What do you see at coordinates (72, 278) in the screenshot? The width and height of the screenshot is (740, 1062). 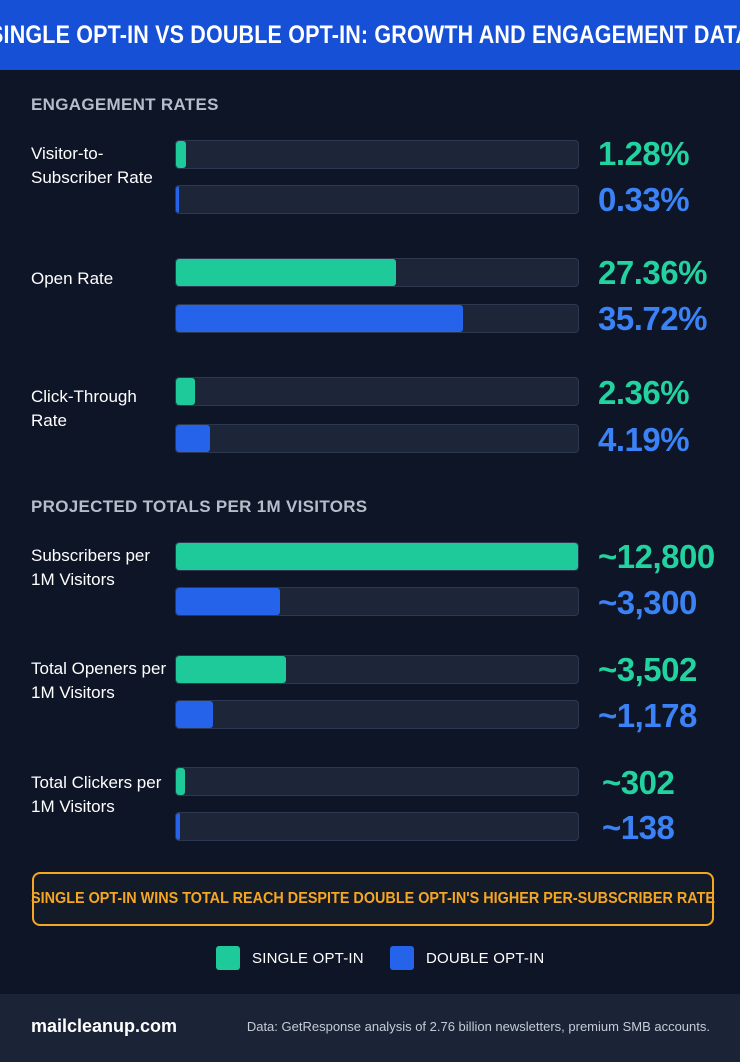 I see `metric-label: Open Rate` at bounding box center [72, 278].